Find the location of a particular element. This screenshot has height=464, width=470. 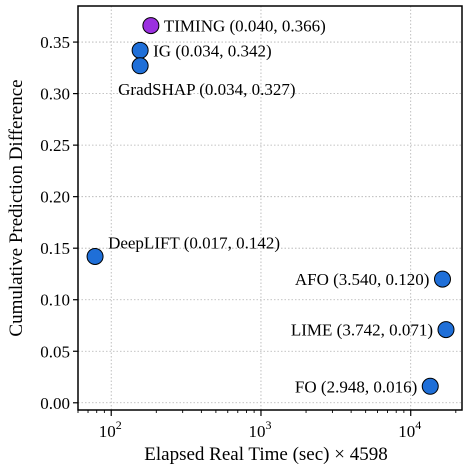

point-label-fo: FO (2.948, 0.016) is located at coordinates (356, 386).